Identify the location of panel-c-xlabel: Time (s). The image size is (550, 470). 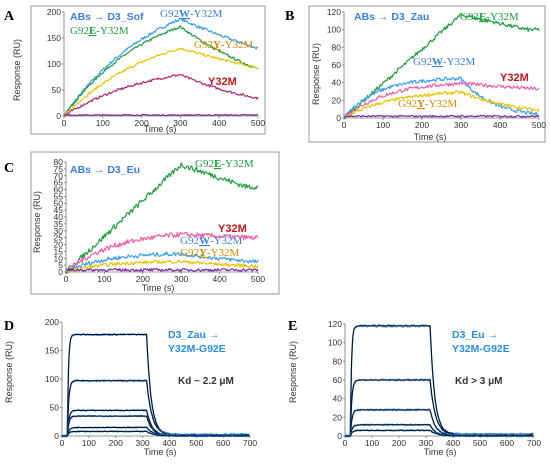
(158, 288).